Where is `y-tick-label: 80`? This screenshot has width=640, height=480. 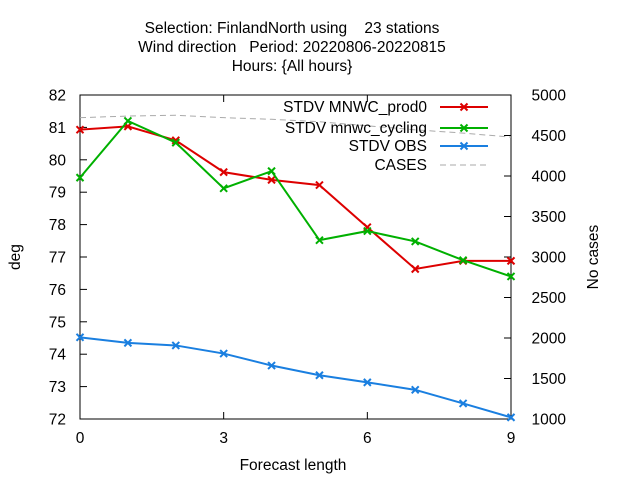 y-tick-label: 80 is located at coordinates (58, 160).